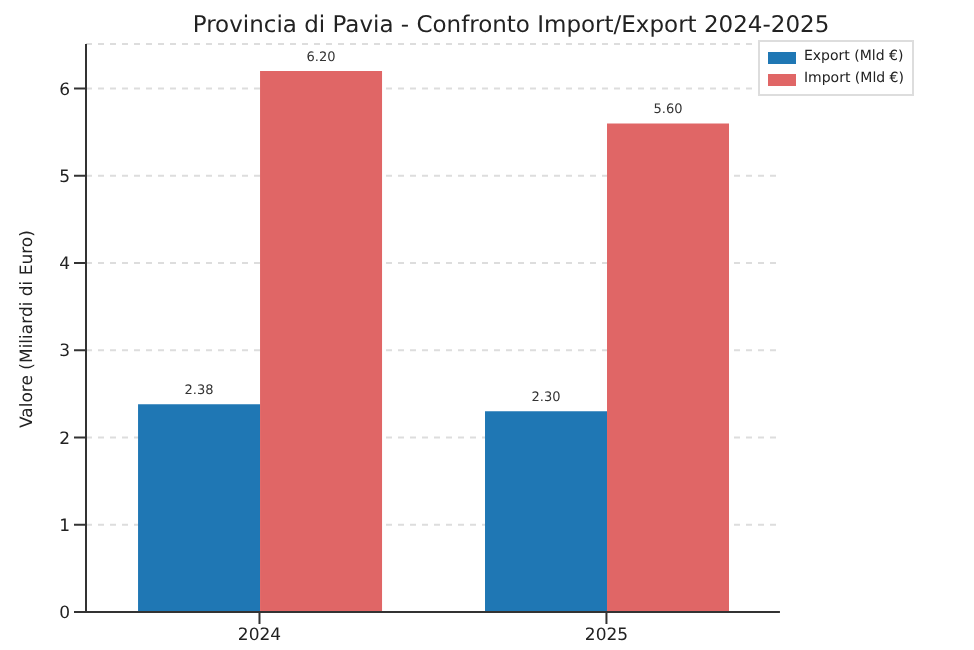 The height and width of the screenshot is (650, 974). I want to click on x-tick-label: 2025, so click(606, 636).